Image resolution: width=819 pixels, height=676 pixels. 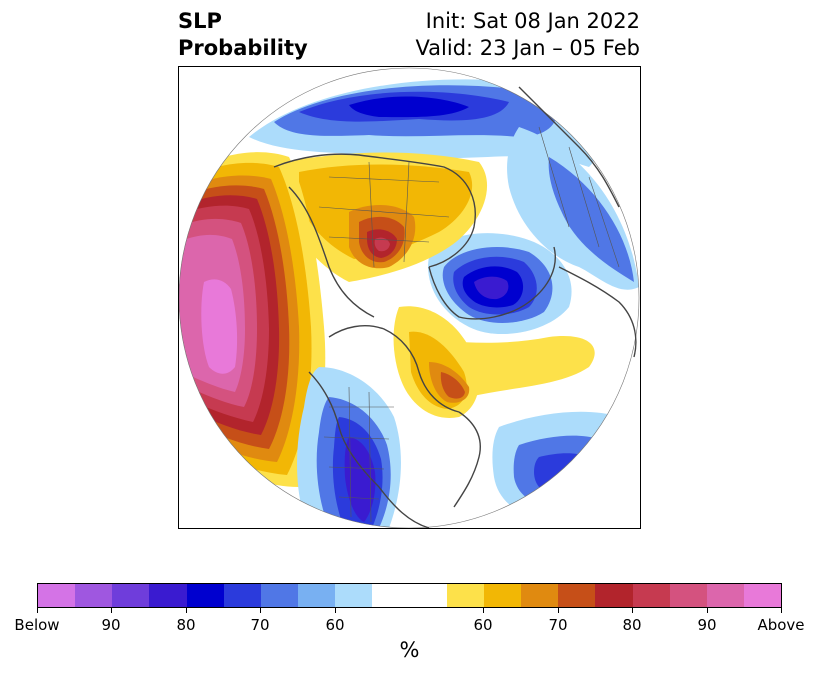 I want to click on colorbar-units-label: %, so click(x=409, y=650).